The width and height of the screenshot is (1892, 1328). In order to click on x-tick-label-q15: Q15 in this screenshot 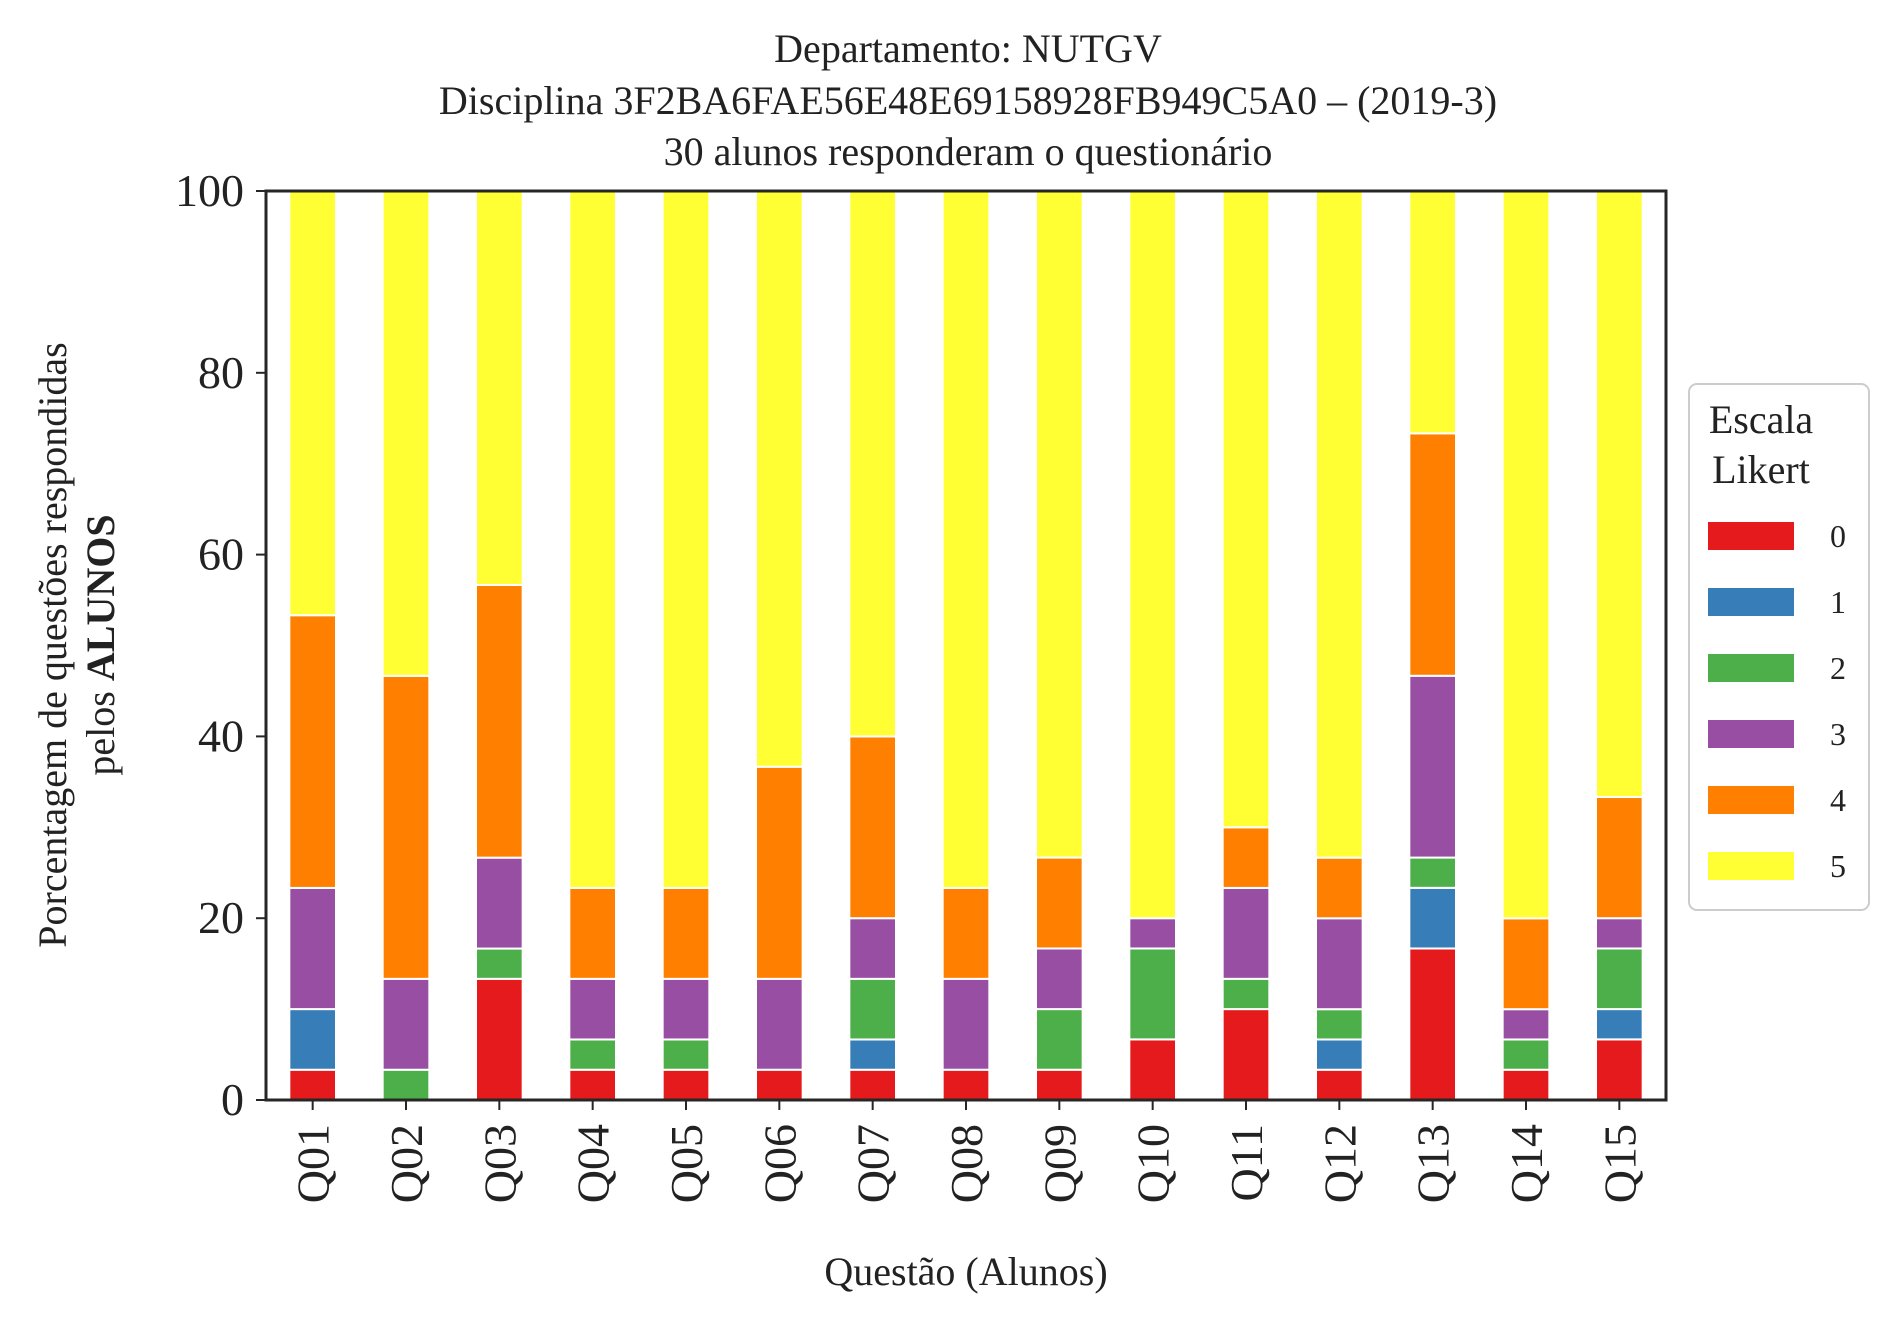, I will do `click(1619, 1163)`.